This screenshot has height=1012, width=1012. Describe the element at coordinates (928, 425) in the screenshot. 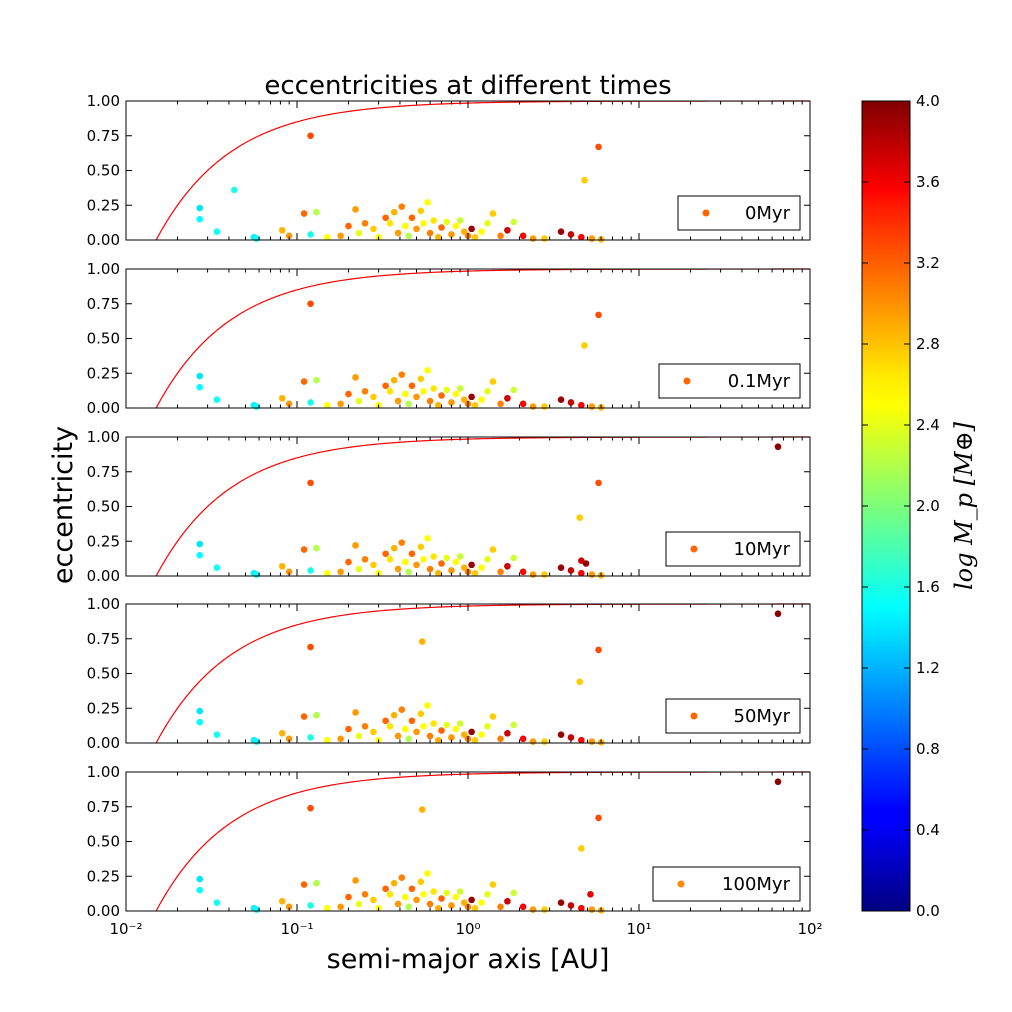

I see `colorbar-tick-label: 2.4` at that location.